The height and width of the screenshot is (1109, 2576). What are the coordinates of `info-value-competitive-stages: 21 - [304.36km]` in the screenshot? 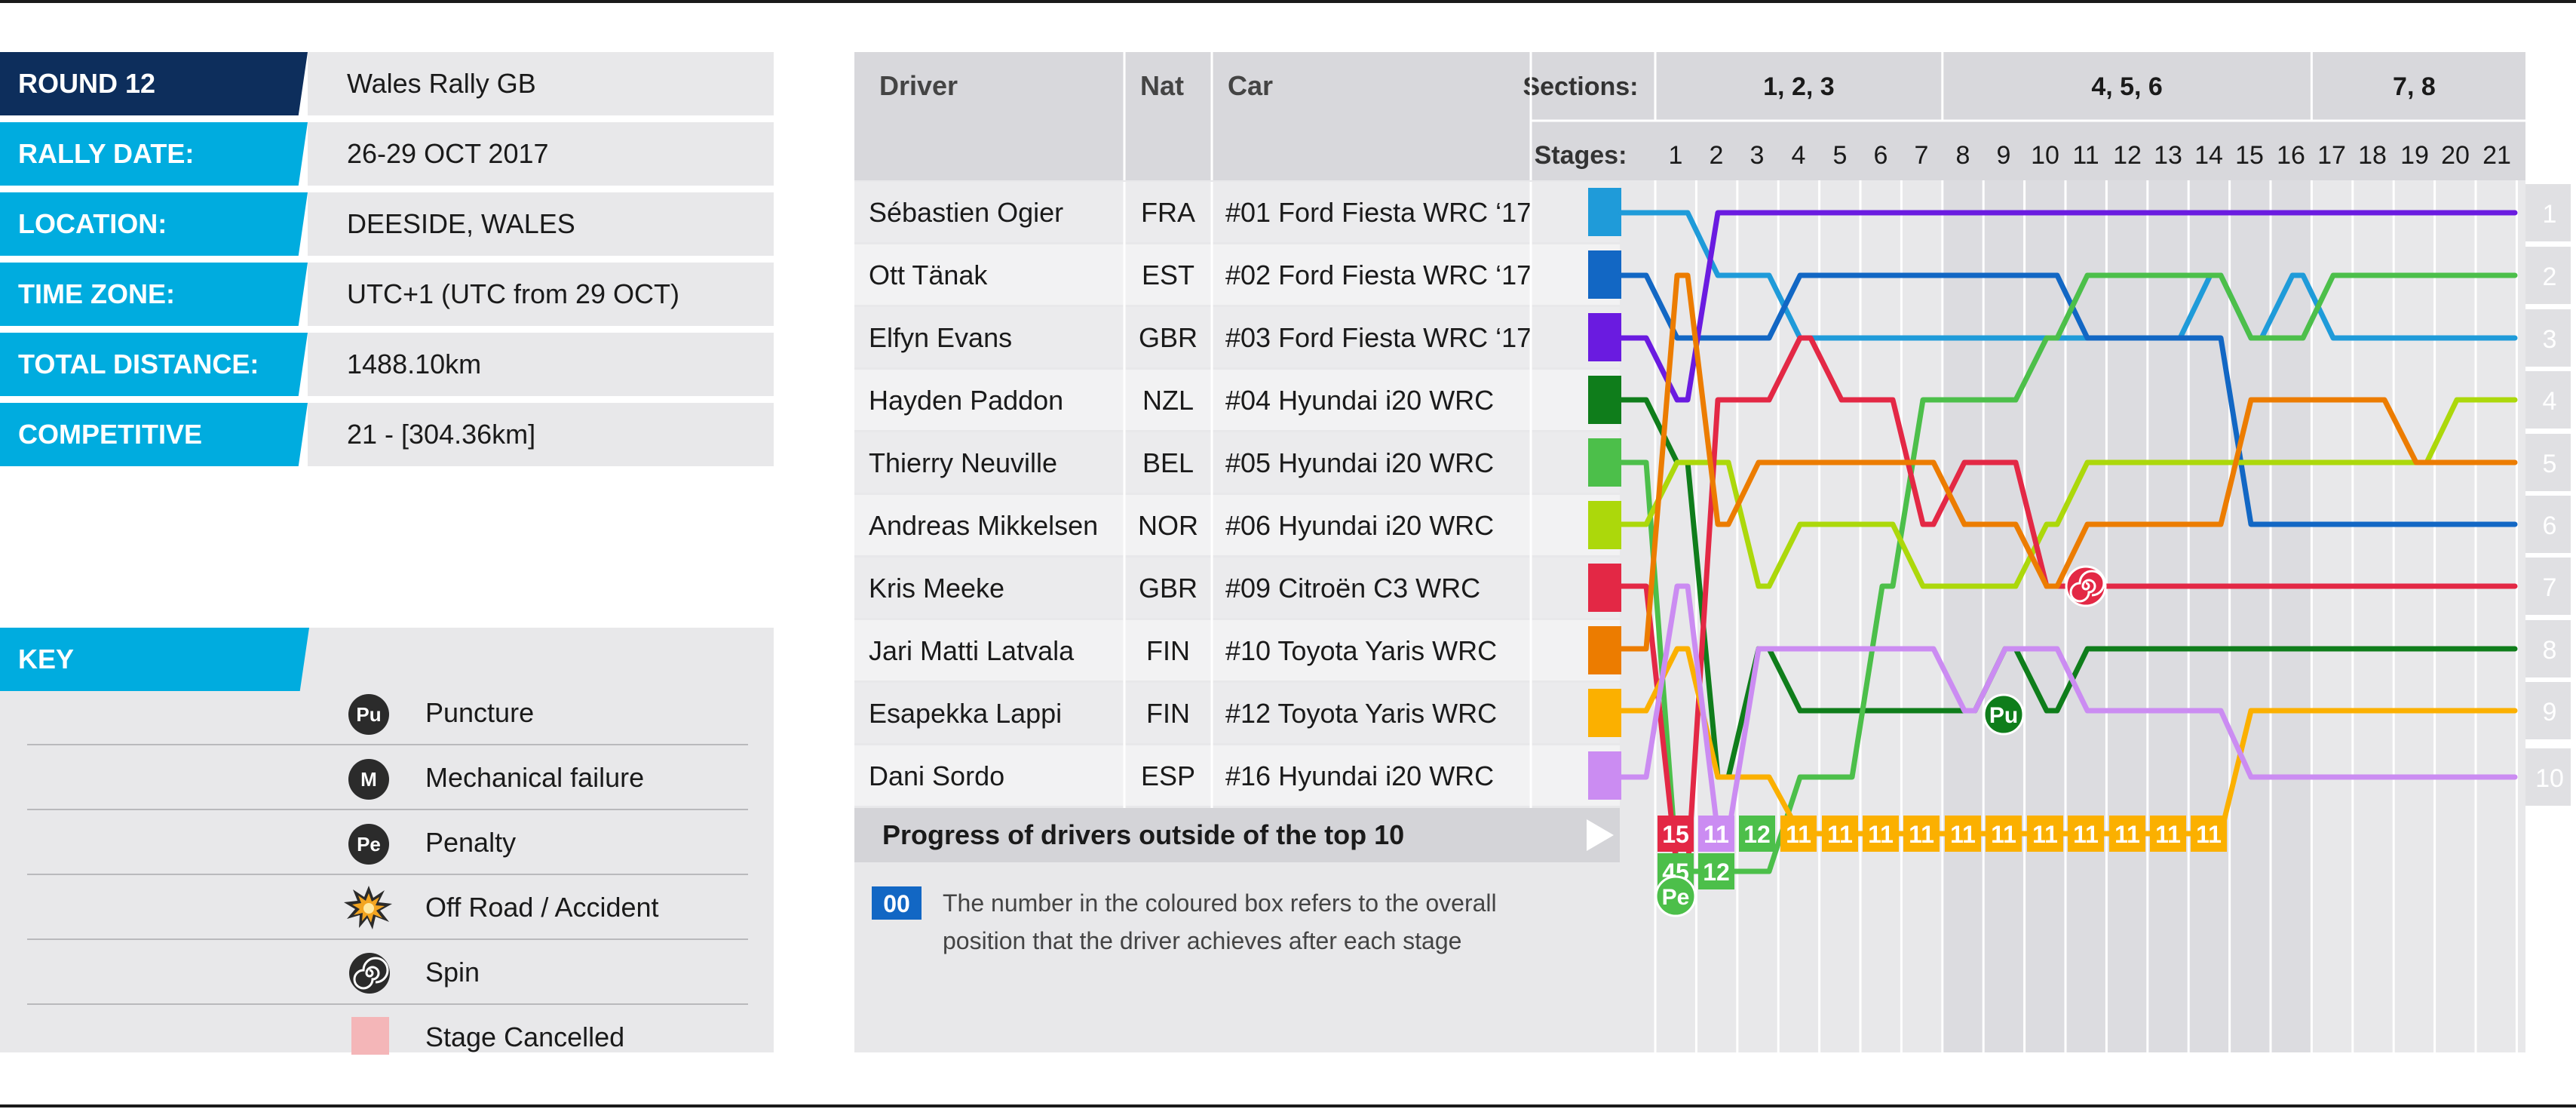 It's located at (541, 434).